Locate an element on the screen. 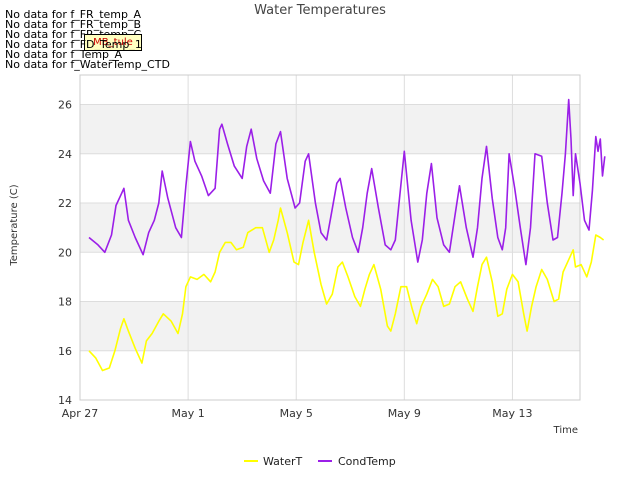 Image resolution: width=640 pixels, height=480 pixels. y-tick-label: 18 is located at coordinates (65, 302).